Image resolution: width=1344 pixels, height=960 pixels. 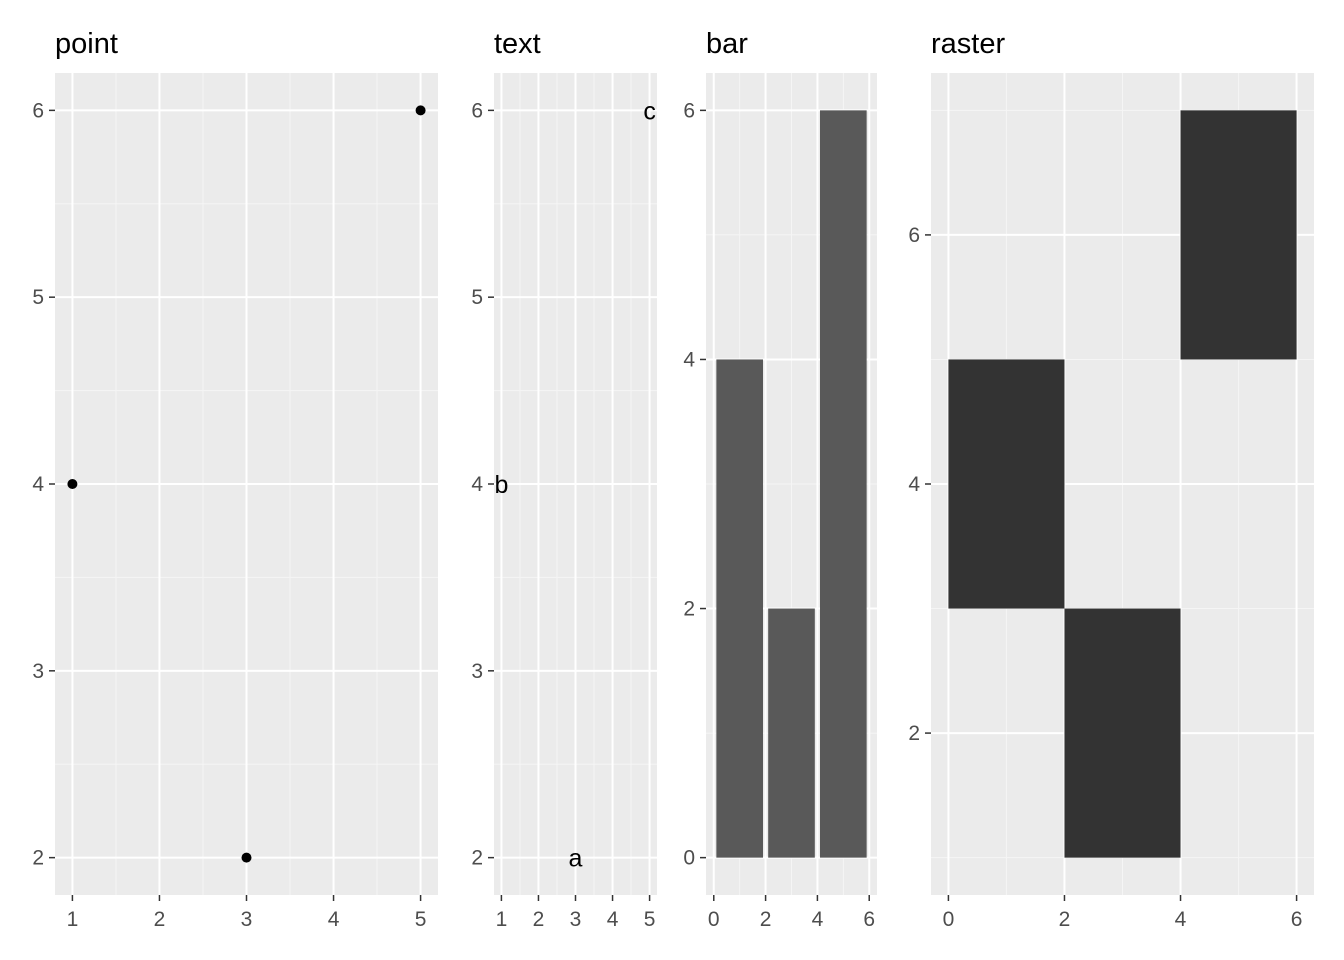 What do you see at coordinates (780, 479) in the screenshot?
I see `panel-bar: 0 2 4 6 0 2 4 6 bar` at bounding box center [780, 479].